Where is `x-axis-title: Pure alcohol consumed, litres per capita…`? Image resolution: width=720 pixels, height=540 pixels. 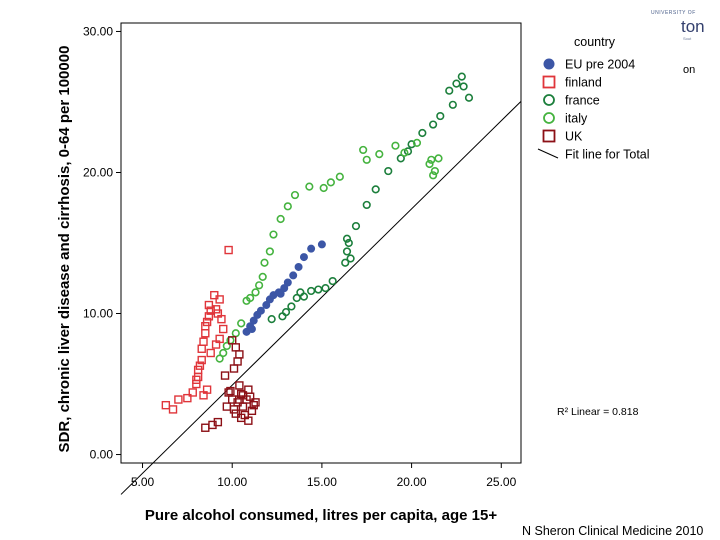 x-axis-title: Pure alcohol consumed, litres per capita… is located at coordinates (321, 515).